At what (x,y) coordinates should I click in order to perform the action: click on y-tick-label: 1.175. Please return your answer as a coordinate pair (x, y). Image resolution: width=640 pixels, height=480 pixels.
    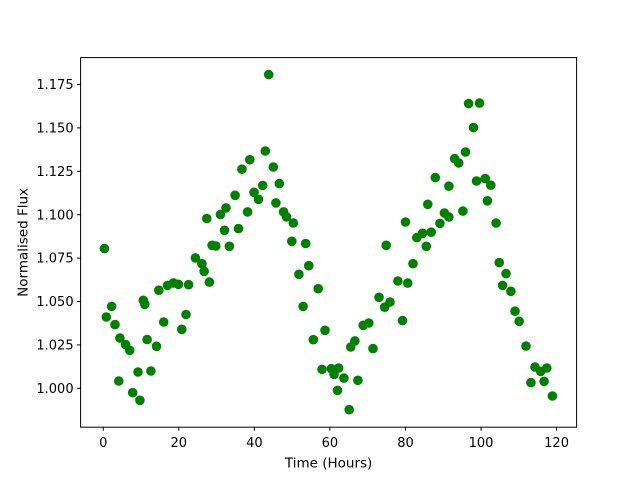
    Looking at the image, I should click on (54, 85).